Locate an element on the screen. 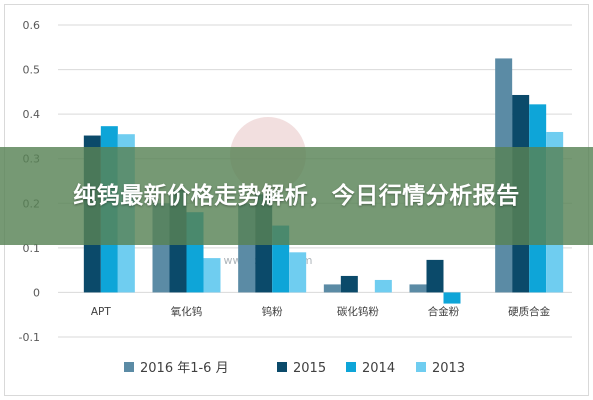 The height and width of the screenshot is (400, 593). y-tick-label: 0.6 is located at coordinates (32, 25).